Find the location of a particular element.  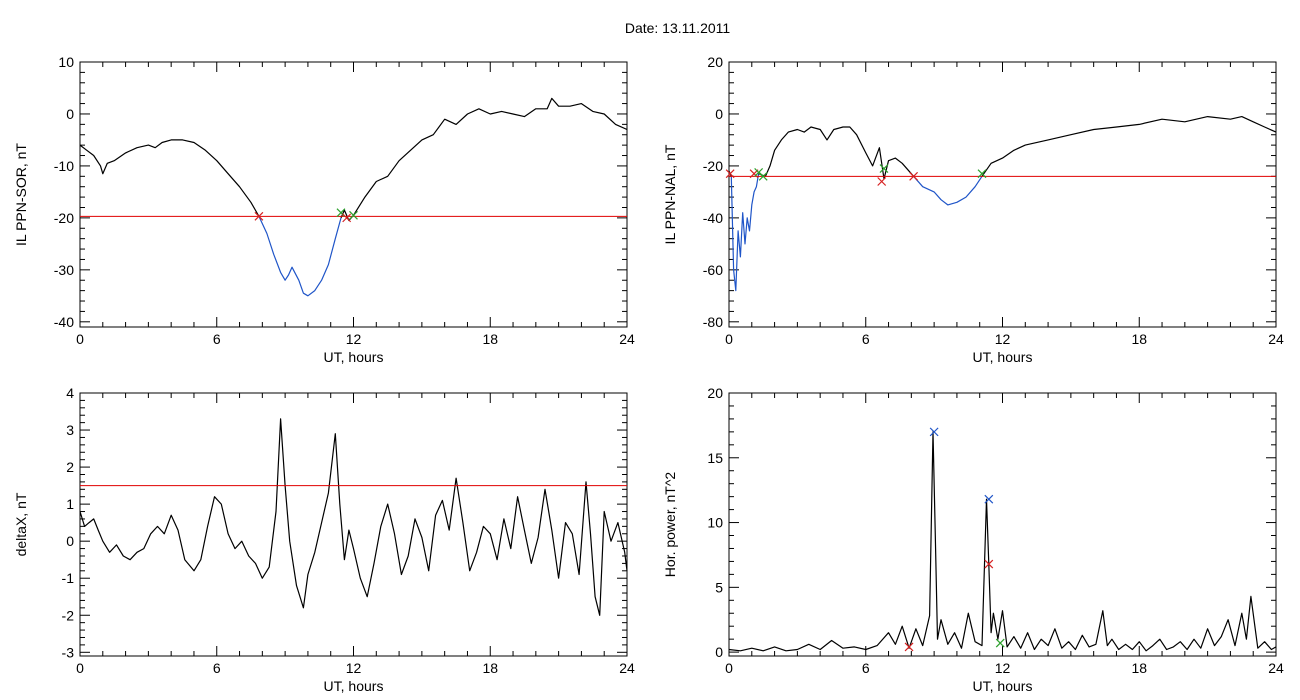

y-tick-label: 4 is located at coordinates (70, 393).